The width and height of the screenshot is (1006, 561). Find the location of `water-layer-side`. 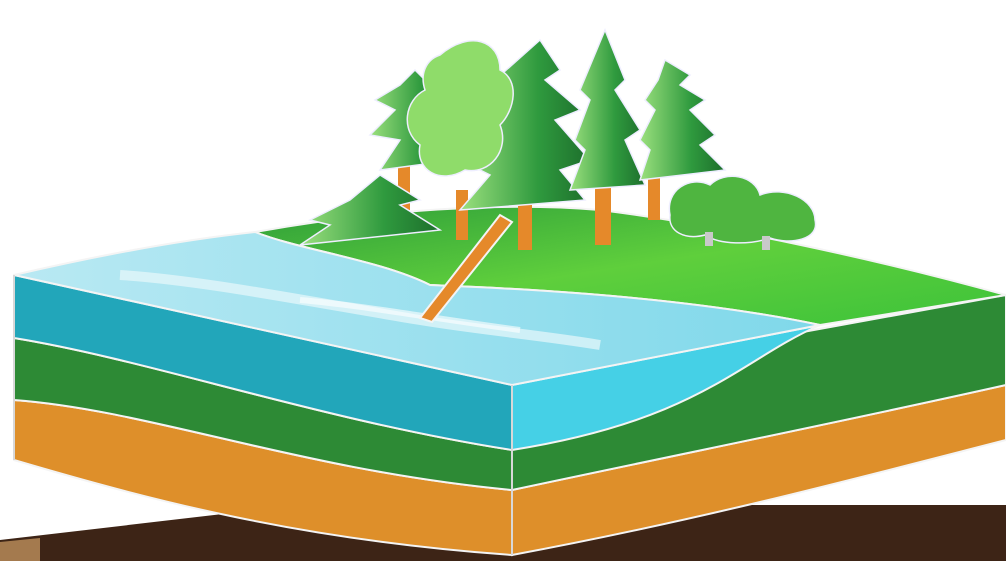

water-layer-side is located at coordinates (666, 388).